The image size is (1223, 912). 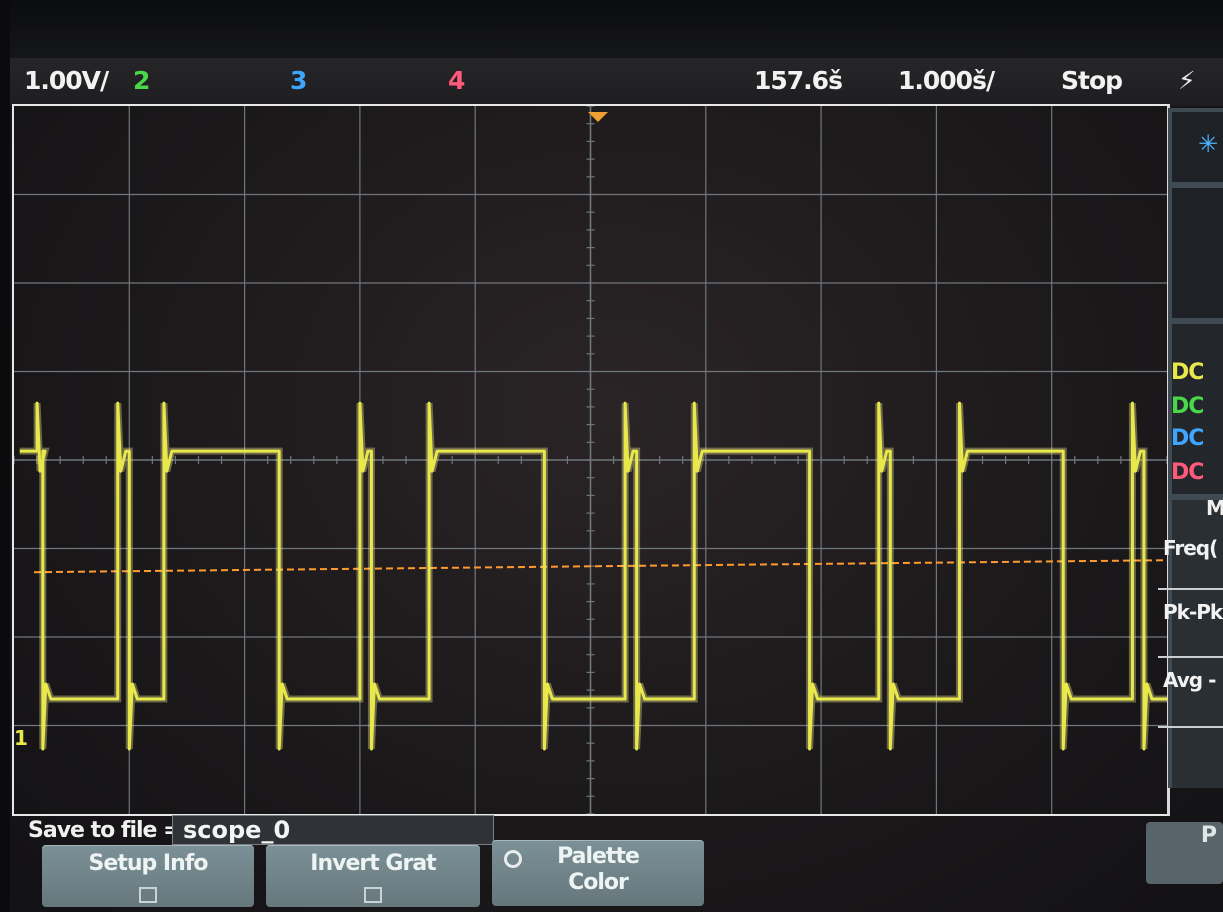 I want to click on ch2-coupling: DC, so click(x=1187, y=406).